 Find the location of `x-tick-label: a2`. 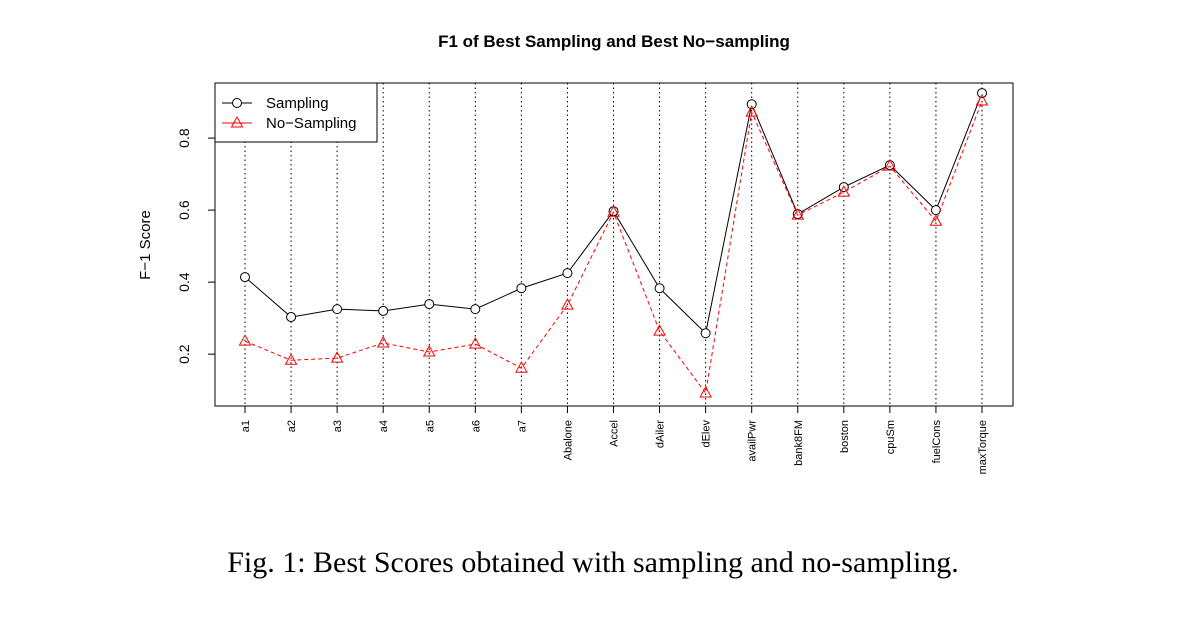

x-tick-label: a2 is located at coordinates (292, 426).